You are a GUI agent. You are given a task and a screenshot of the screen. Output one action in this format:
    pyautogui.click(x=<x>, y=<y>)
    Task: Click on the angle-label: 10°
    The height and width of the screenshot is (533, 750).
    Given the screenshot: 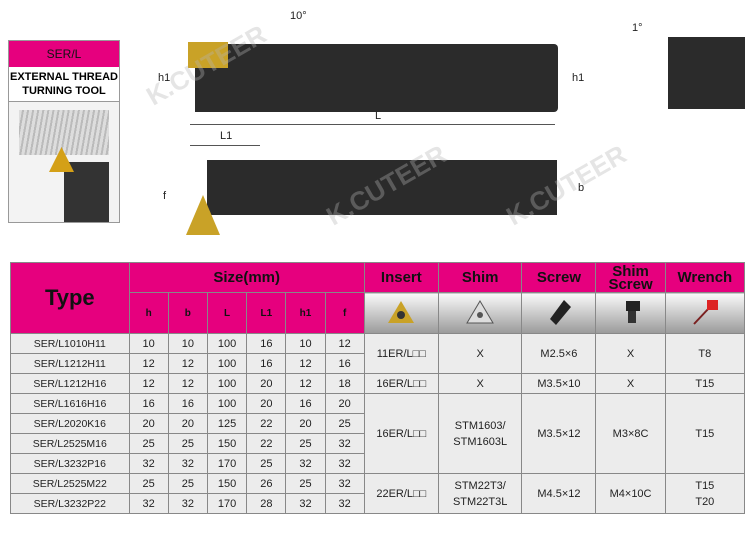 What is the action you would take?
    pyautogui.click(x=298, y=16)
    